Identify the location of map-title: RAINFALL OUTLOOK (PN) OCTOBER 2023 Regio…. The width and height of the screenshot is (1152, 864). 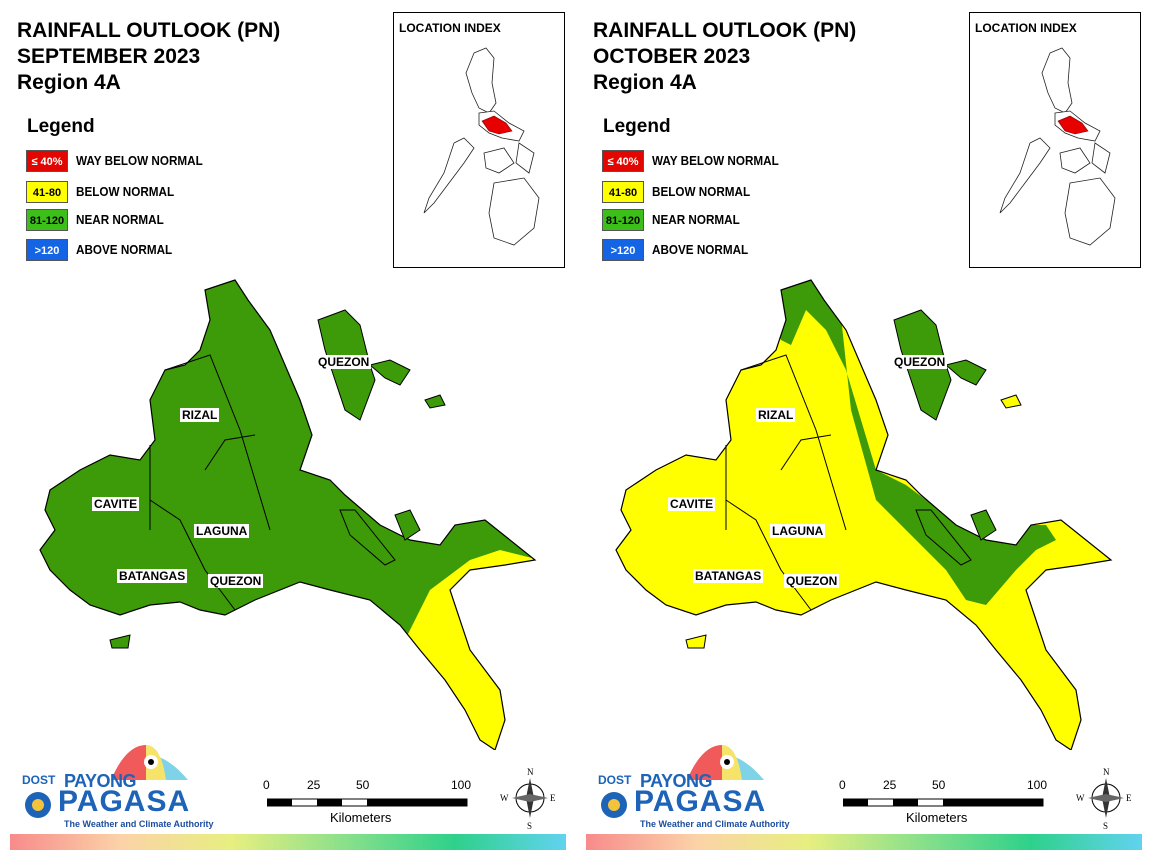
(724, 57).